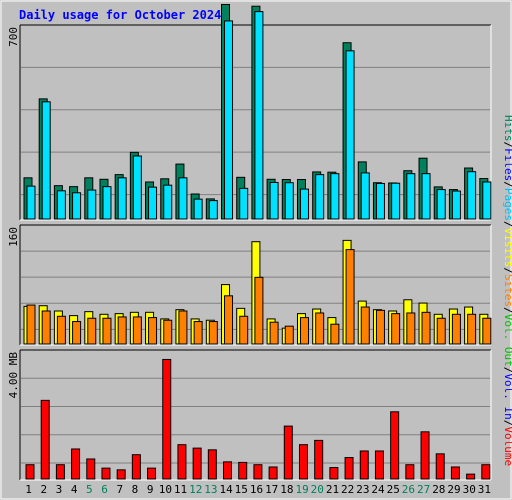 The width and height of the screenshot is (512, 500). Describe the element at coordinates (507, 396) in the screenshot. I see `side-legend-volin: Vol. In` at that location.